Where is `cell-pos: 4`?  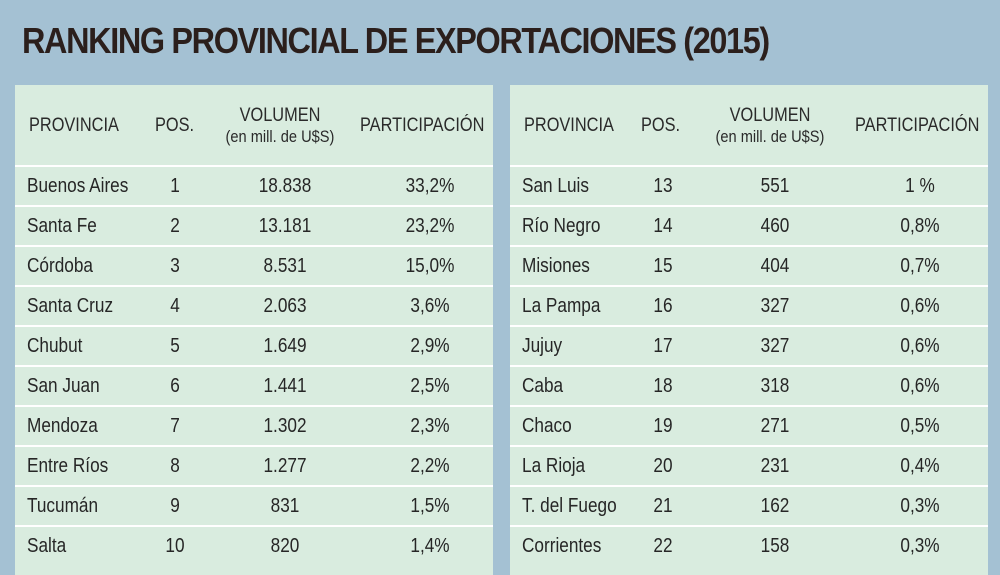 cell-pos: 4 is located at coordinates (175, 306).